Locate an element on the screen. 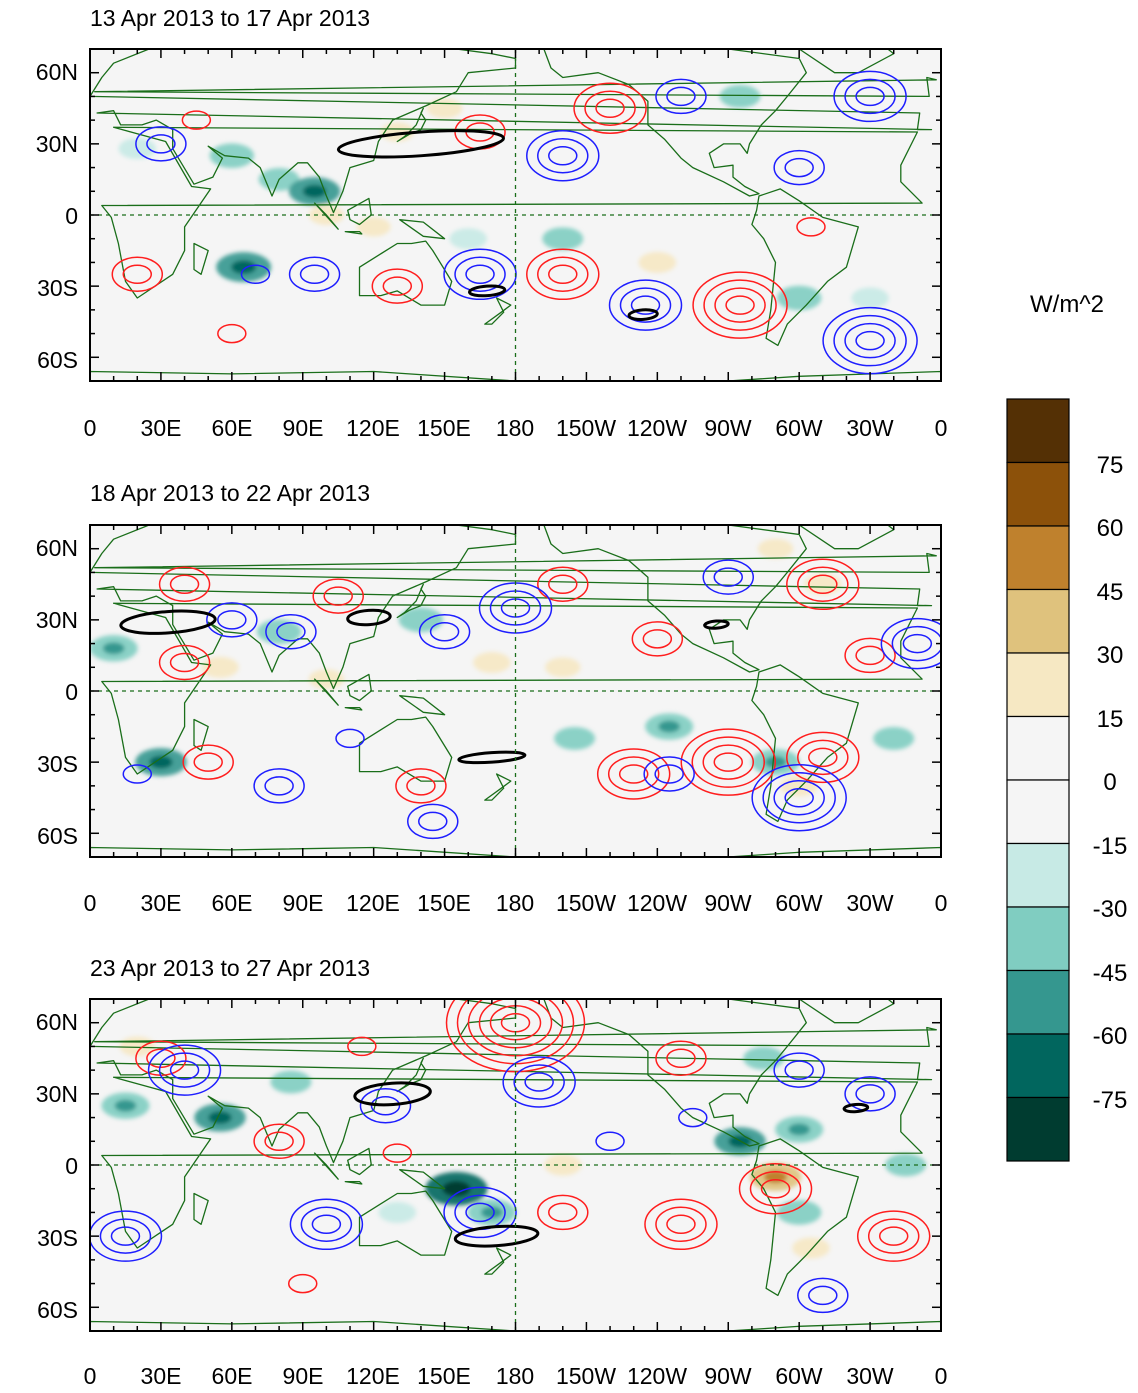 This screenshot has width=1138, height=1393. y-axis-labels-1: 60N 30N 0 30S 60S is located at coordinates (57, 216).